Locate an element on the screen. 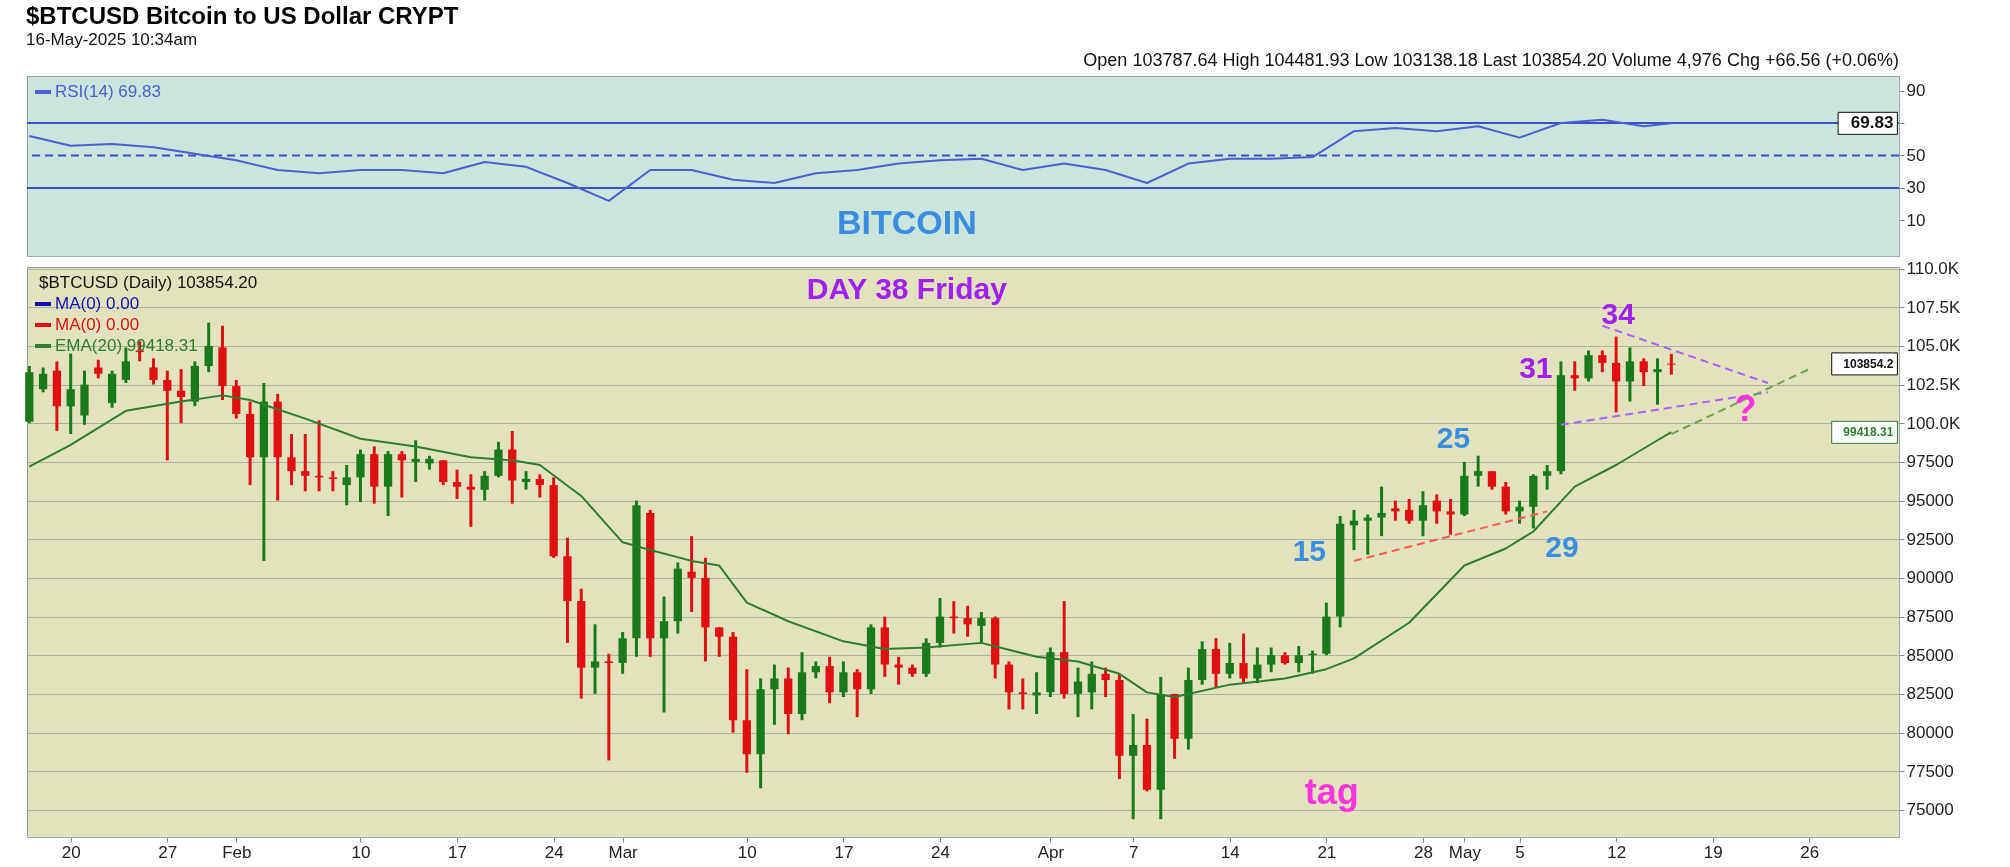  chart-subtitle: 16-May-2025 10:34am is located at coordinates (112, 39).